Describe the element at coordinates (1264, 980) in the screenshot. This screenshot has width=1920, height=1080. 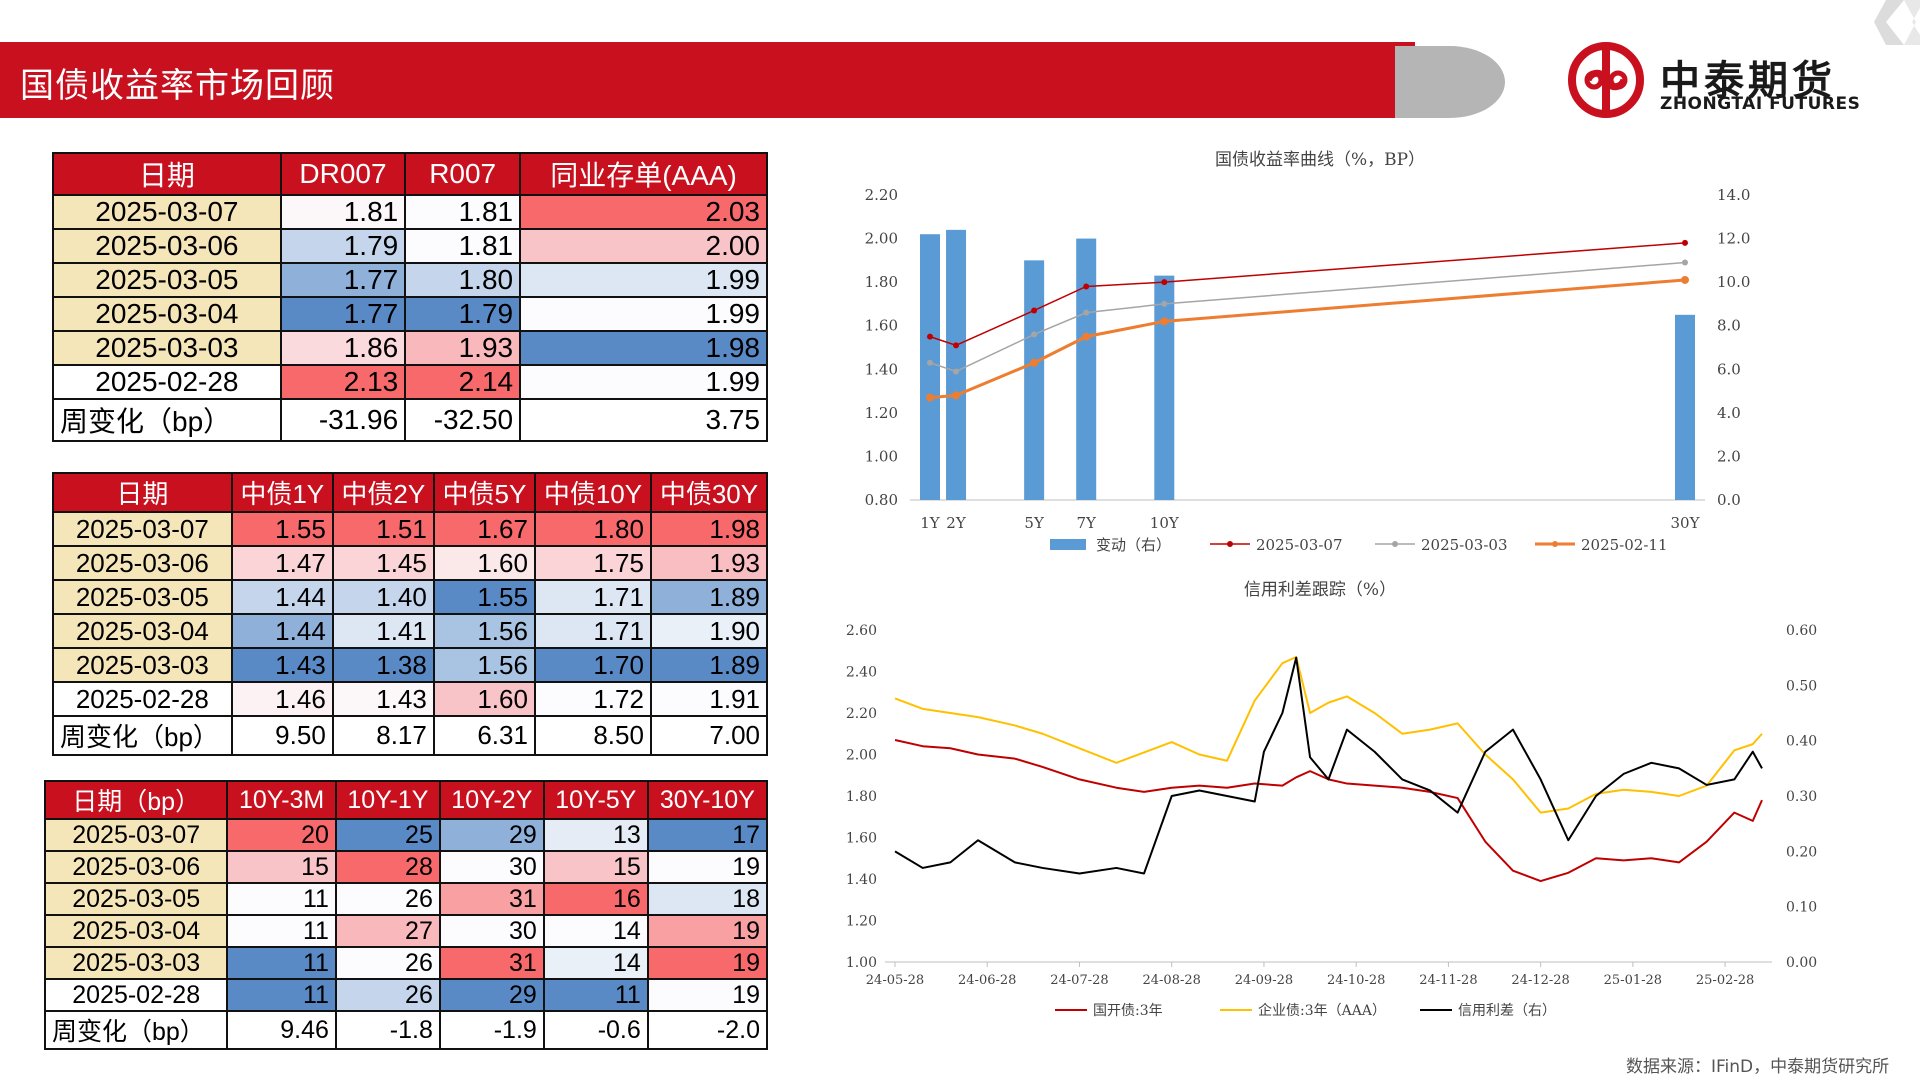
I see `x-tick-label: 24-09-28` at that location.